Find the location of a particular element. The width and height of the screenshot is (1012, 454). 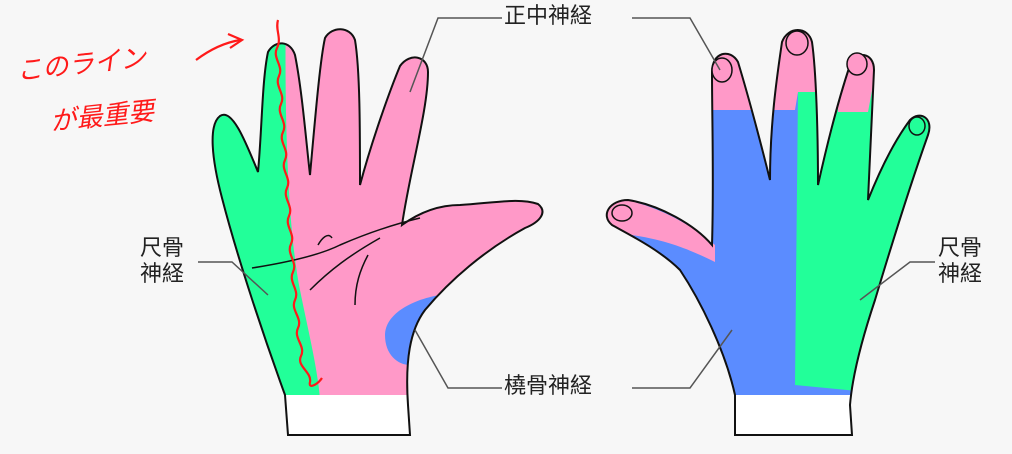

leader-radial-right is located at coordinates (682, 359).